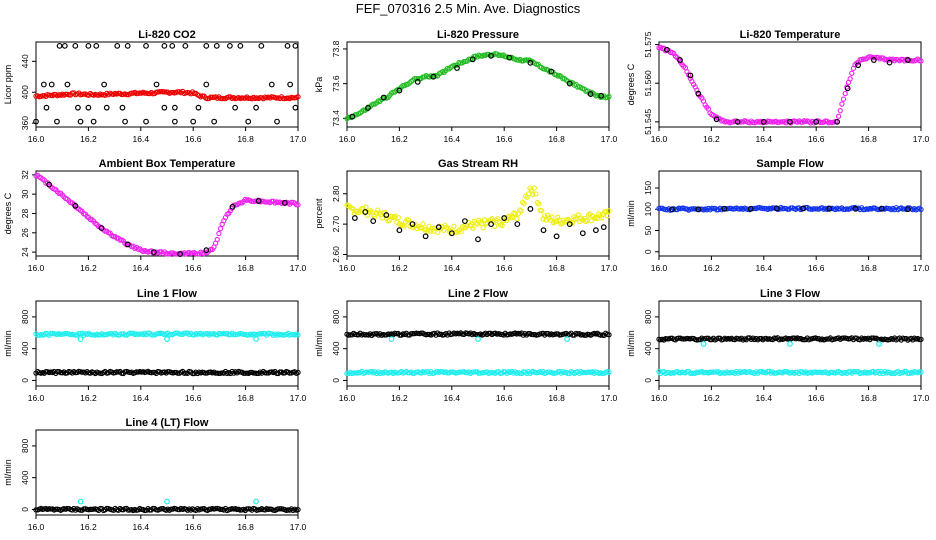 Image resolution: width=936 pixels, height=540 pixels. What do you see at coordinates (609, 268) in the screenshot?
I see `x-tick-label: 17.0` at bounding box center [609, 268].